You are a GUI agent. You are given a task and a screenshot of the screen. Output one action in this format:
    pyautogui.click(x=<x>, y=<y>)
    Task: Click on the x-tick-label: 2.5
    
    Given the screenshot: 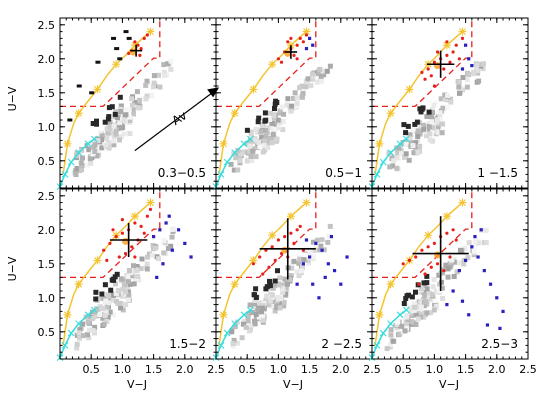 What is the action you would take?
    pyautogui.click(x=528, y=369)
    